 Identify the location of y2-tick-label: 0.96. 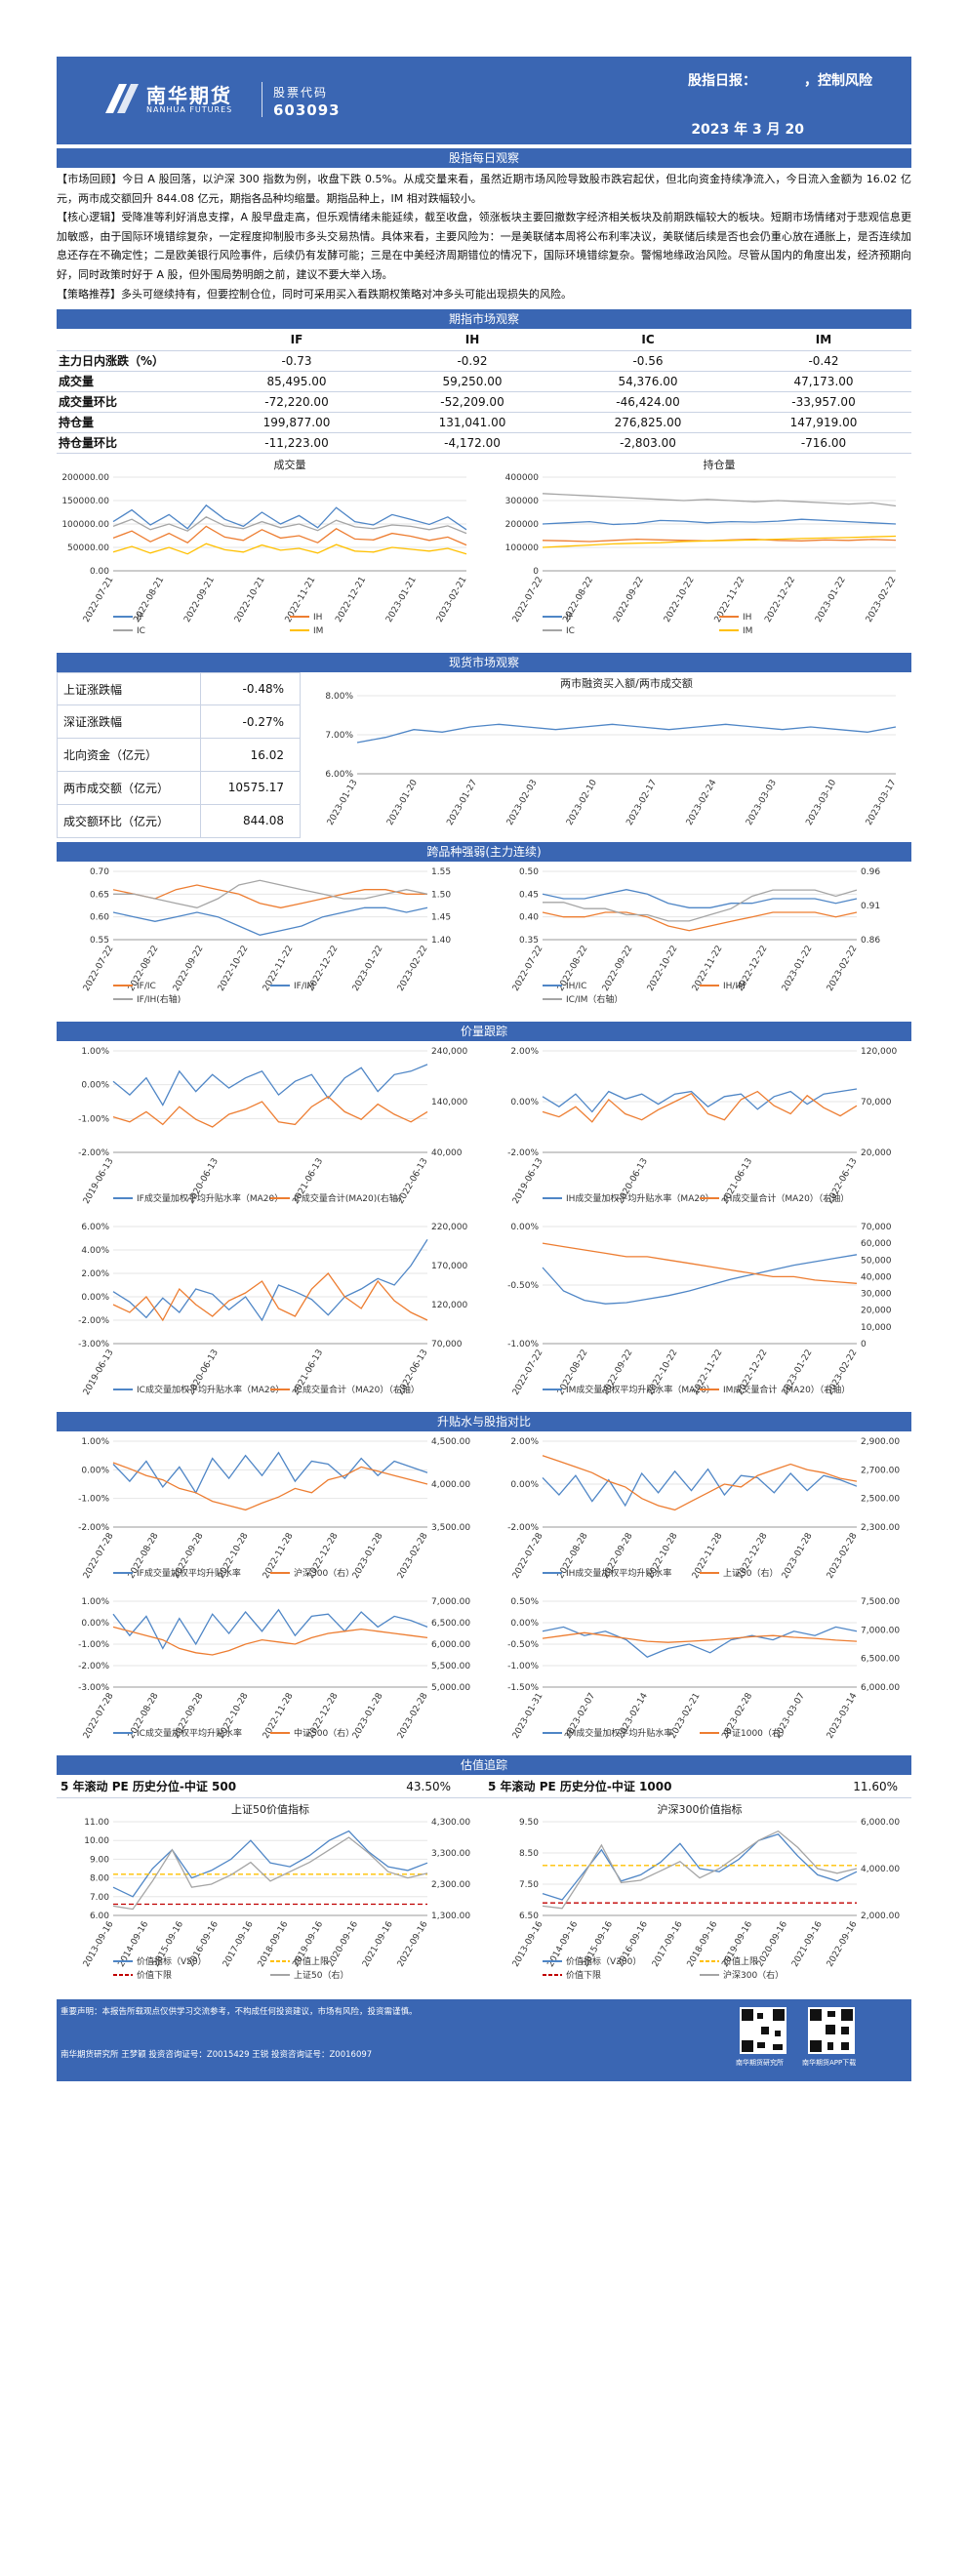
(870, 872).